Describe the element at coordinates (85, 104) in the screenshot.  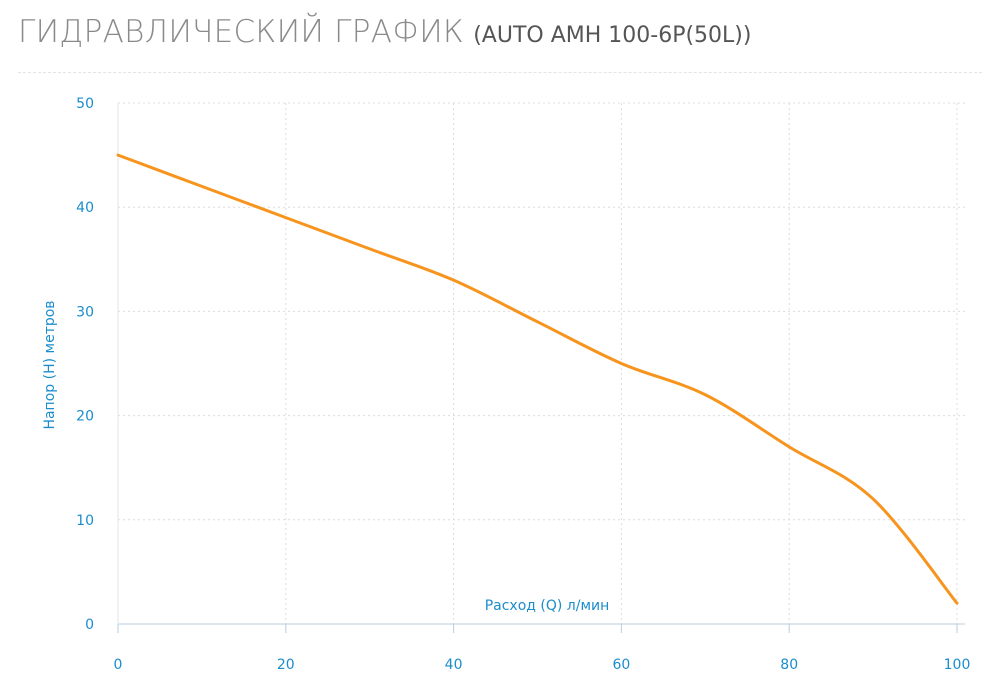
I see `y-tick-label: 50` at that location.